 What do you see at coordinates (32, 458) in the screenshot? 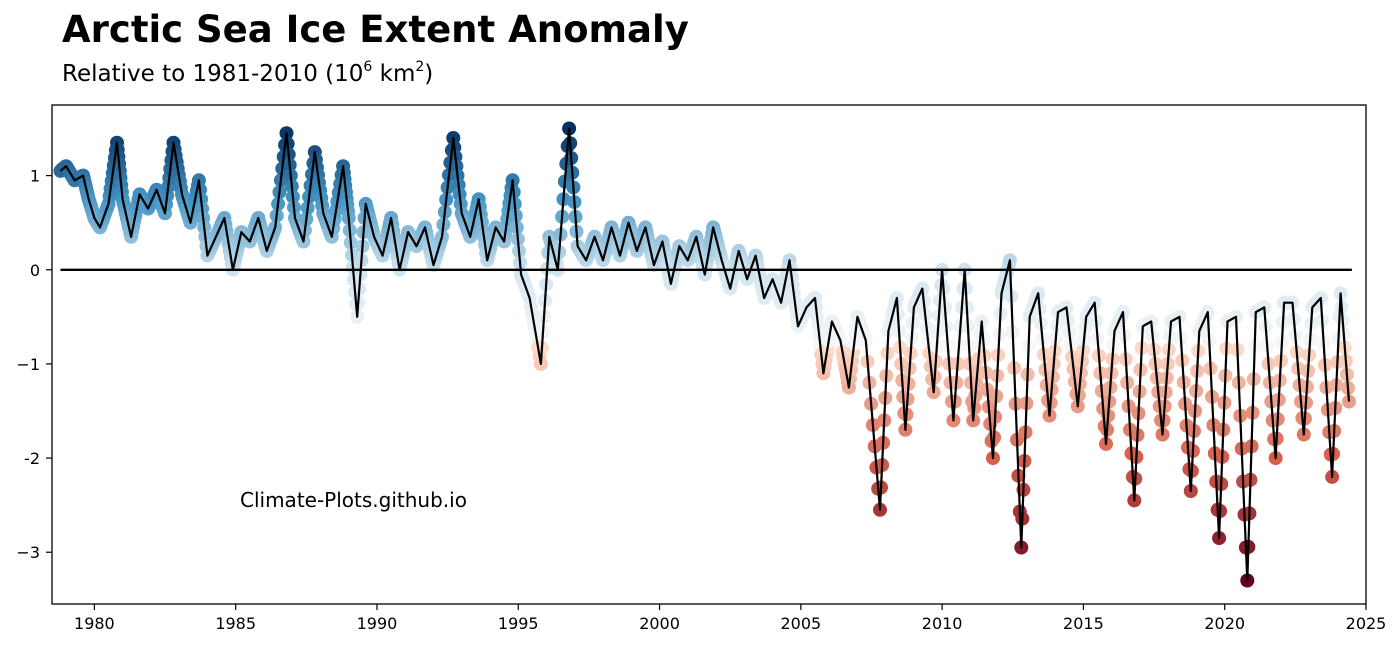
I see `y-tick-label: -2` at bounding box center [32, 458].